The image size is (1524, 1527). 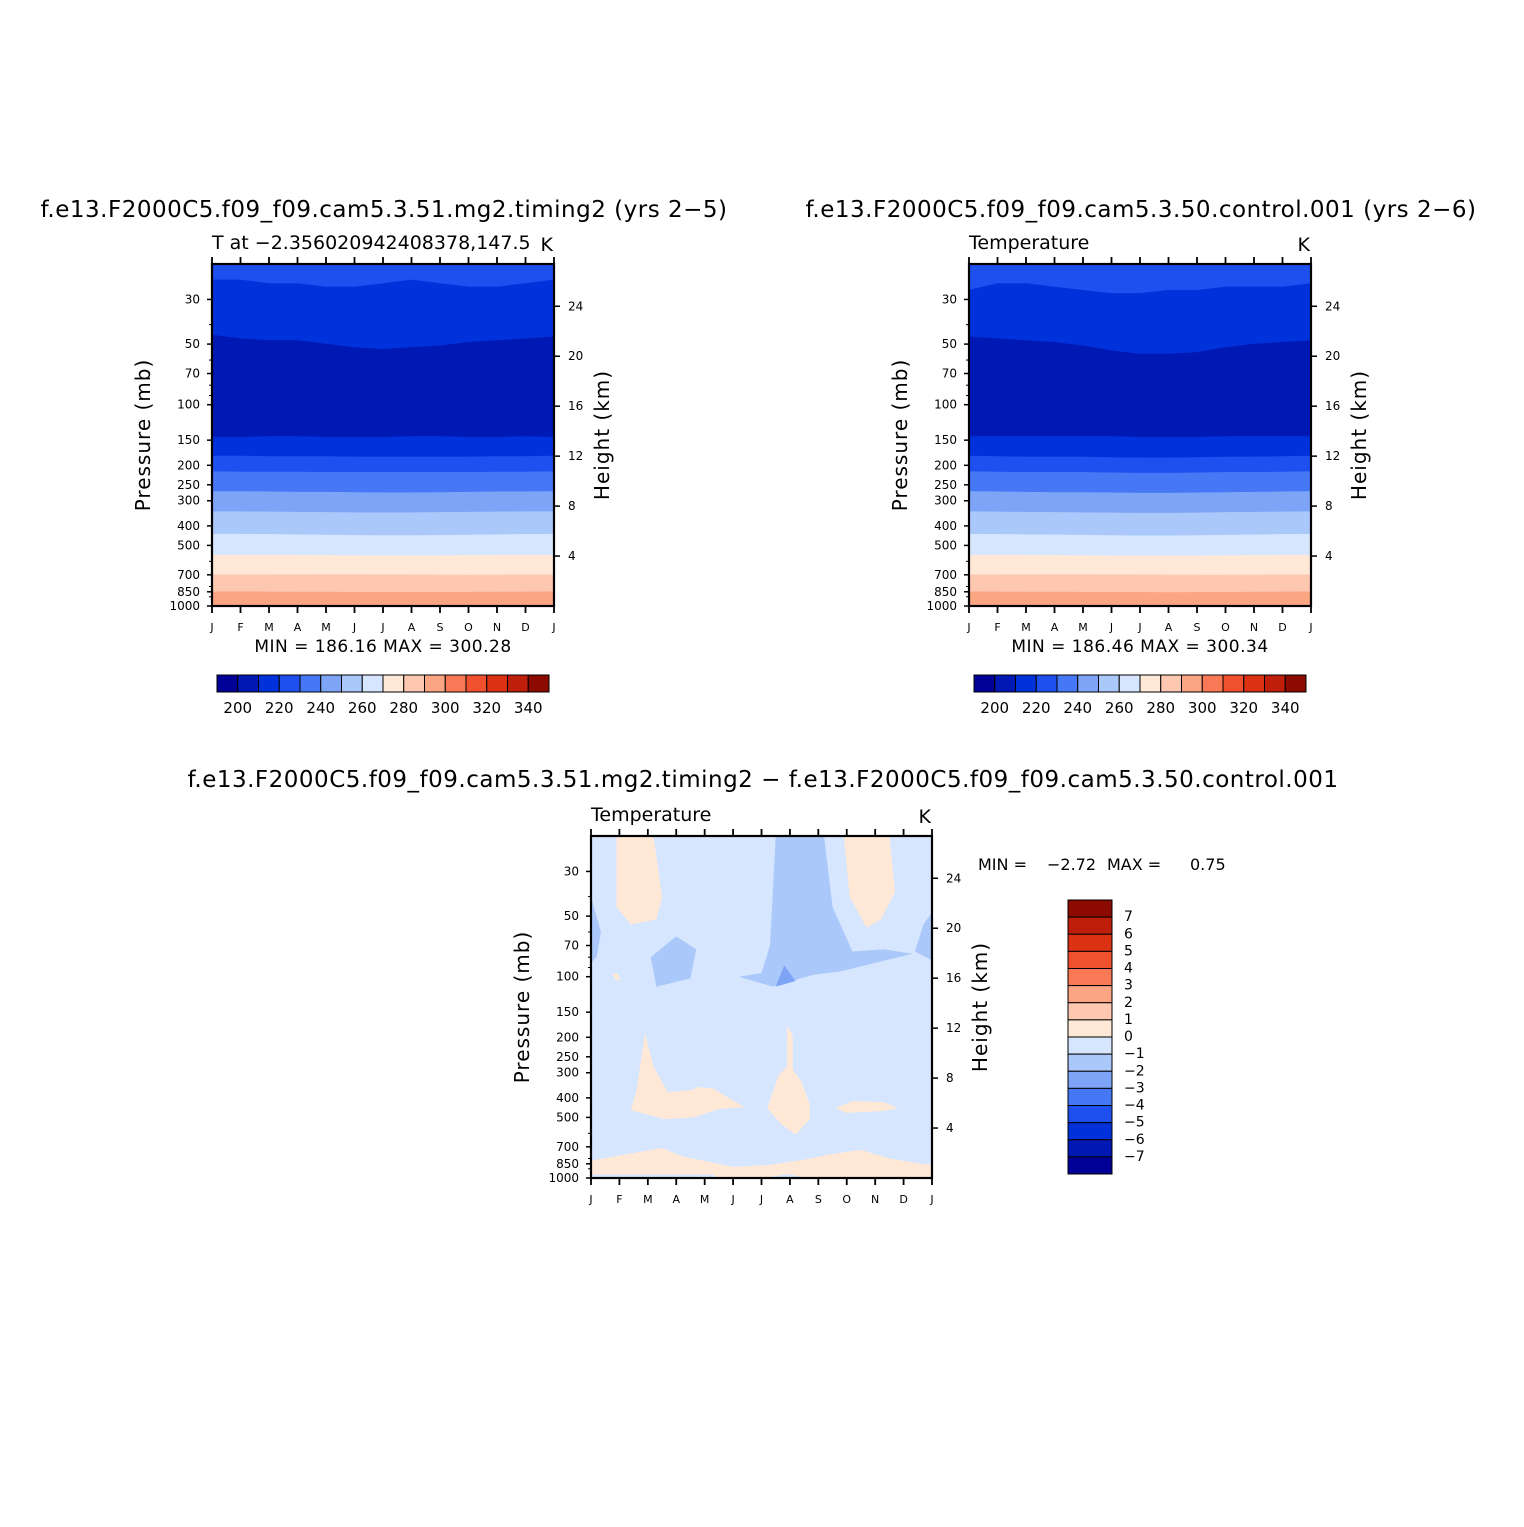 I want to click on pressure-tick-label: 150, so click(x=567, y=1012).